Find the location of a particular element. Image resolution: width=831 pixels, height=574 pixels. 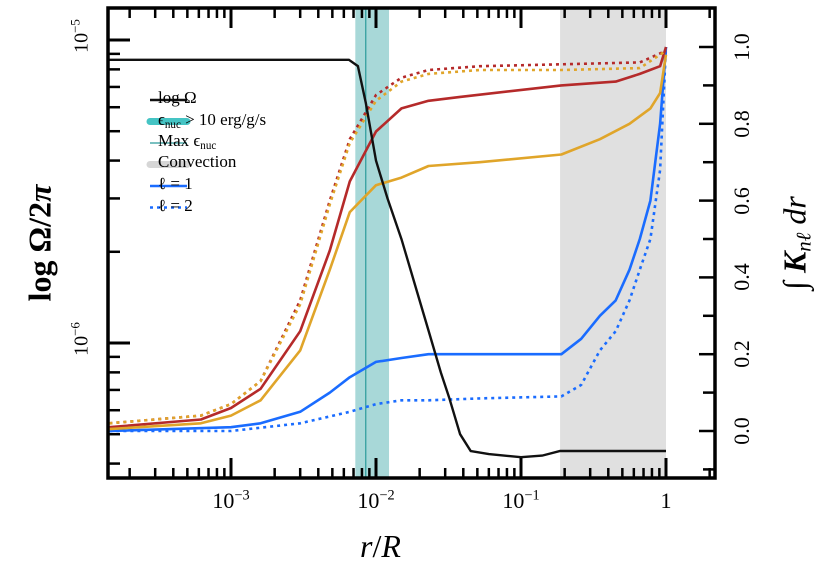

max-eps-text: Max ϵ is located at coordinates (179, 140).